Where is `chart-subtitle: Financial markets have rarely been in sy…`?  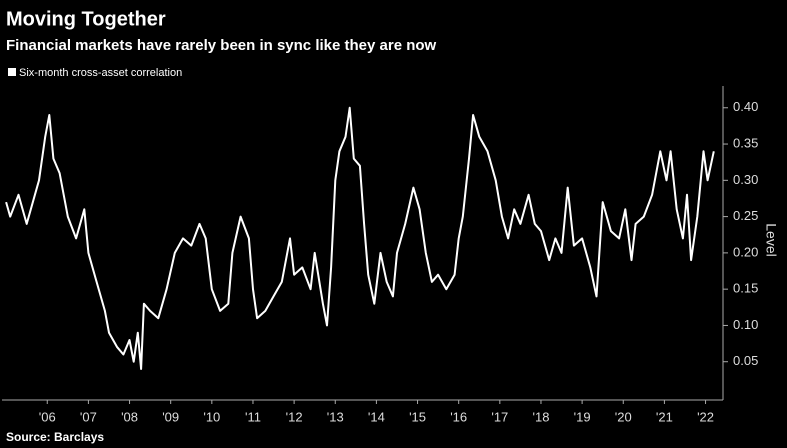 chart-subtitle: Financial markets have rarely been in sy… is located at coordinates (221, 45).